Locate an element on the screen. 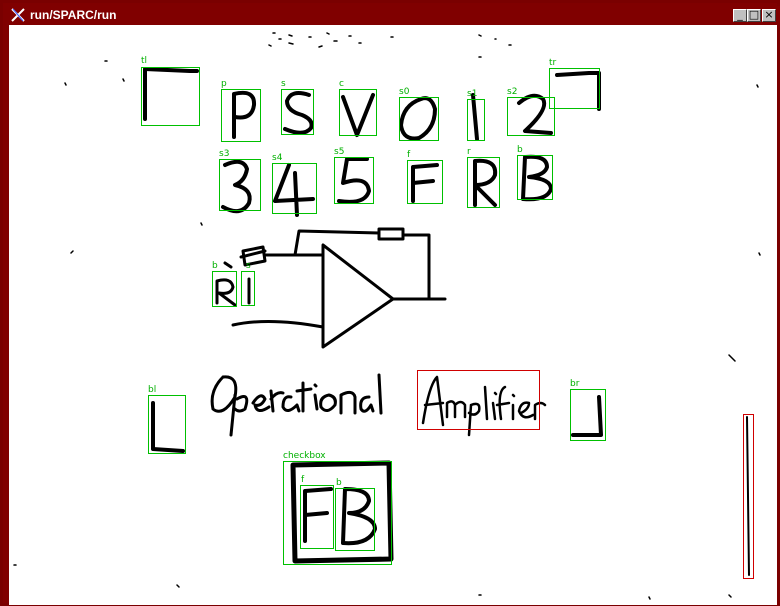 This screenshot has width=780, height=606. letter-p-stroke is located at coordinates (244, 114).